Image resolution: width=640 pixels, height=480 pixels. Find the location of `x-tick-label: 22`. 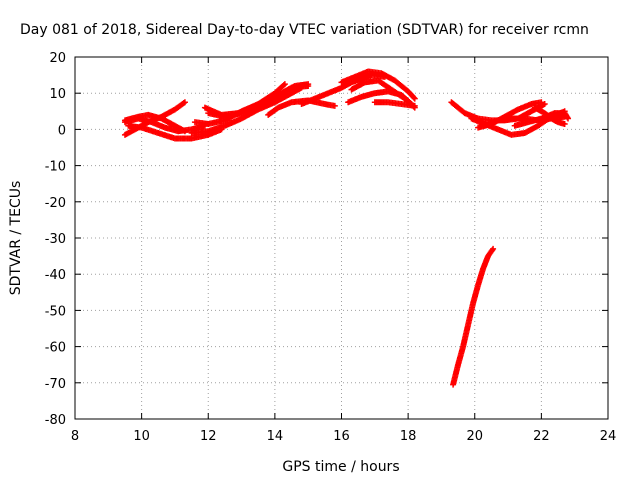

x-tick-label: 22 is located at coordinates (541, 436).